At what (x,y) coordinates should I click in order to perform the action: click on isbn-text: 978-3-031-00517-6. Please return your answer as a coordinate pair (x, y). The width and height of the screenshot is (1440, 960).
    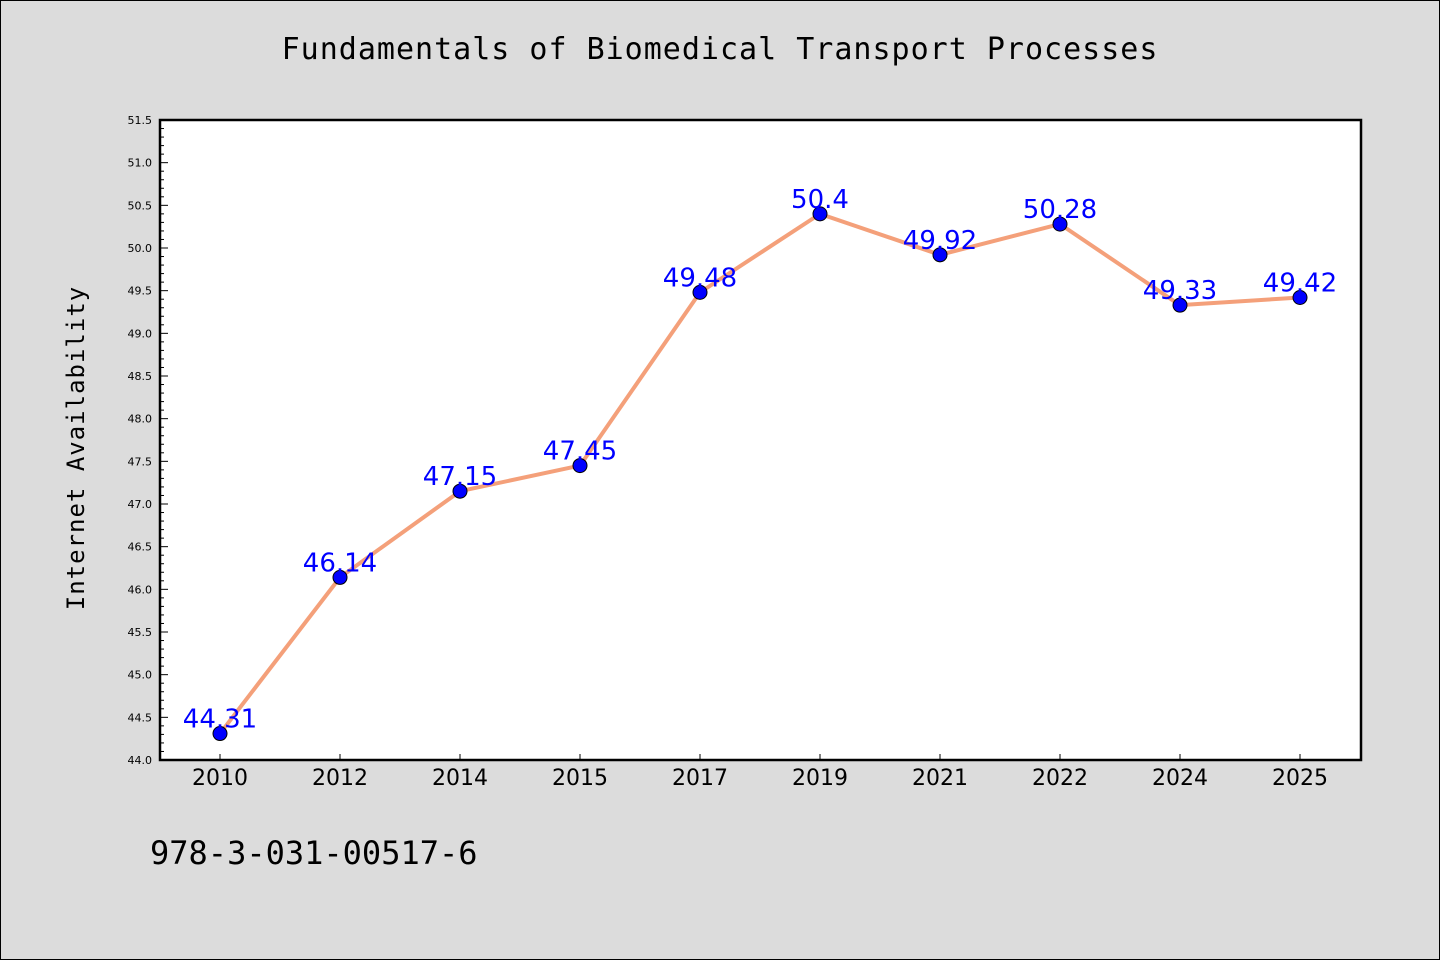
    Looking at the image, I should click on (314, 853).